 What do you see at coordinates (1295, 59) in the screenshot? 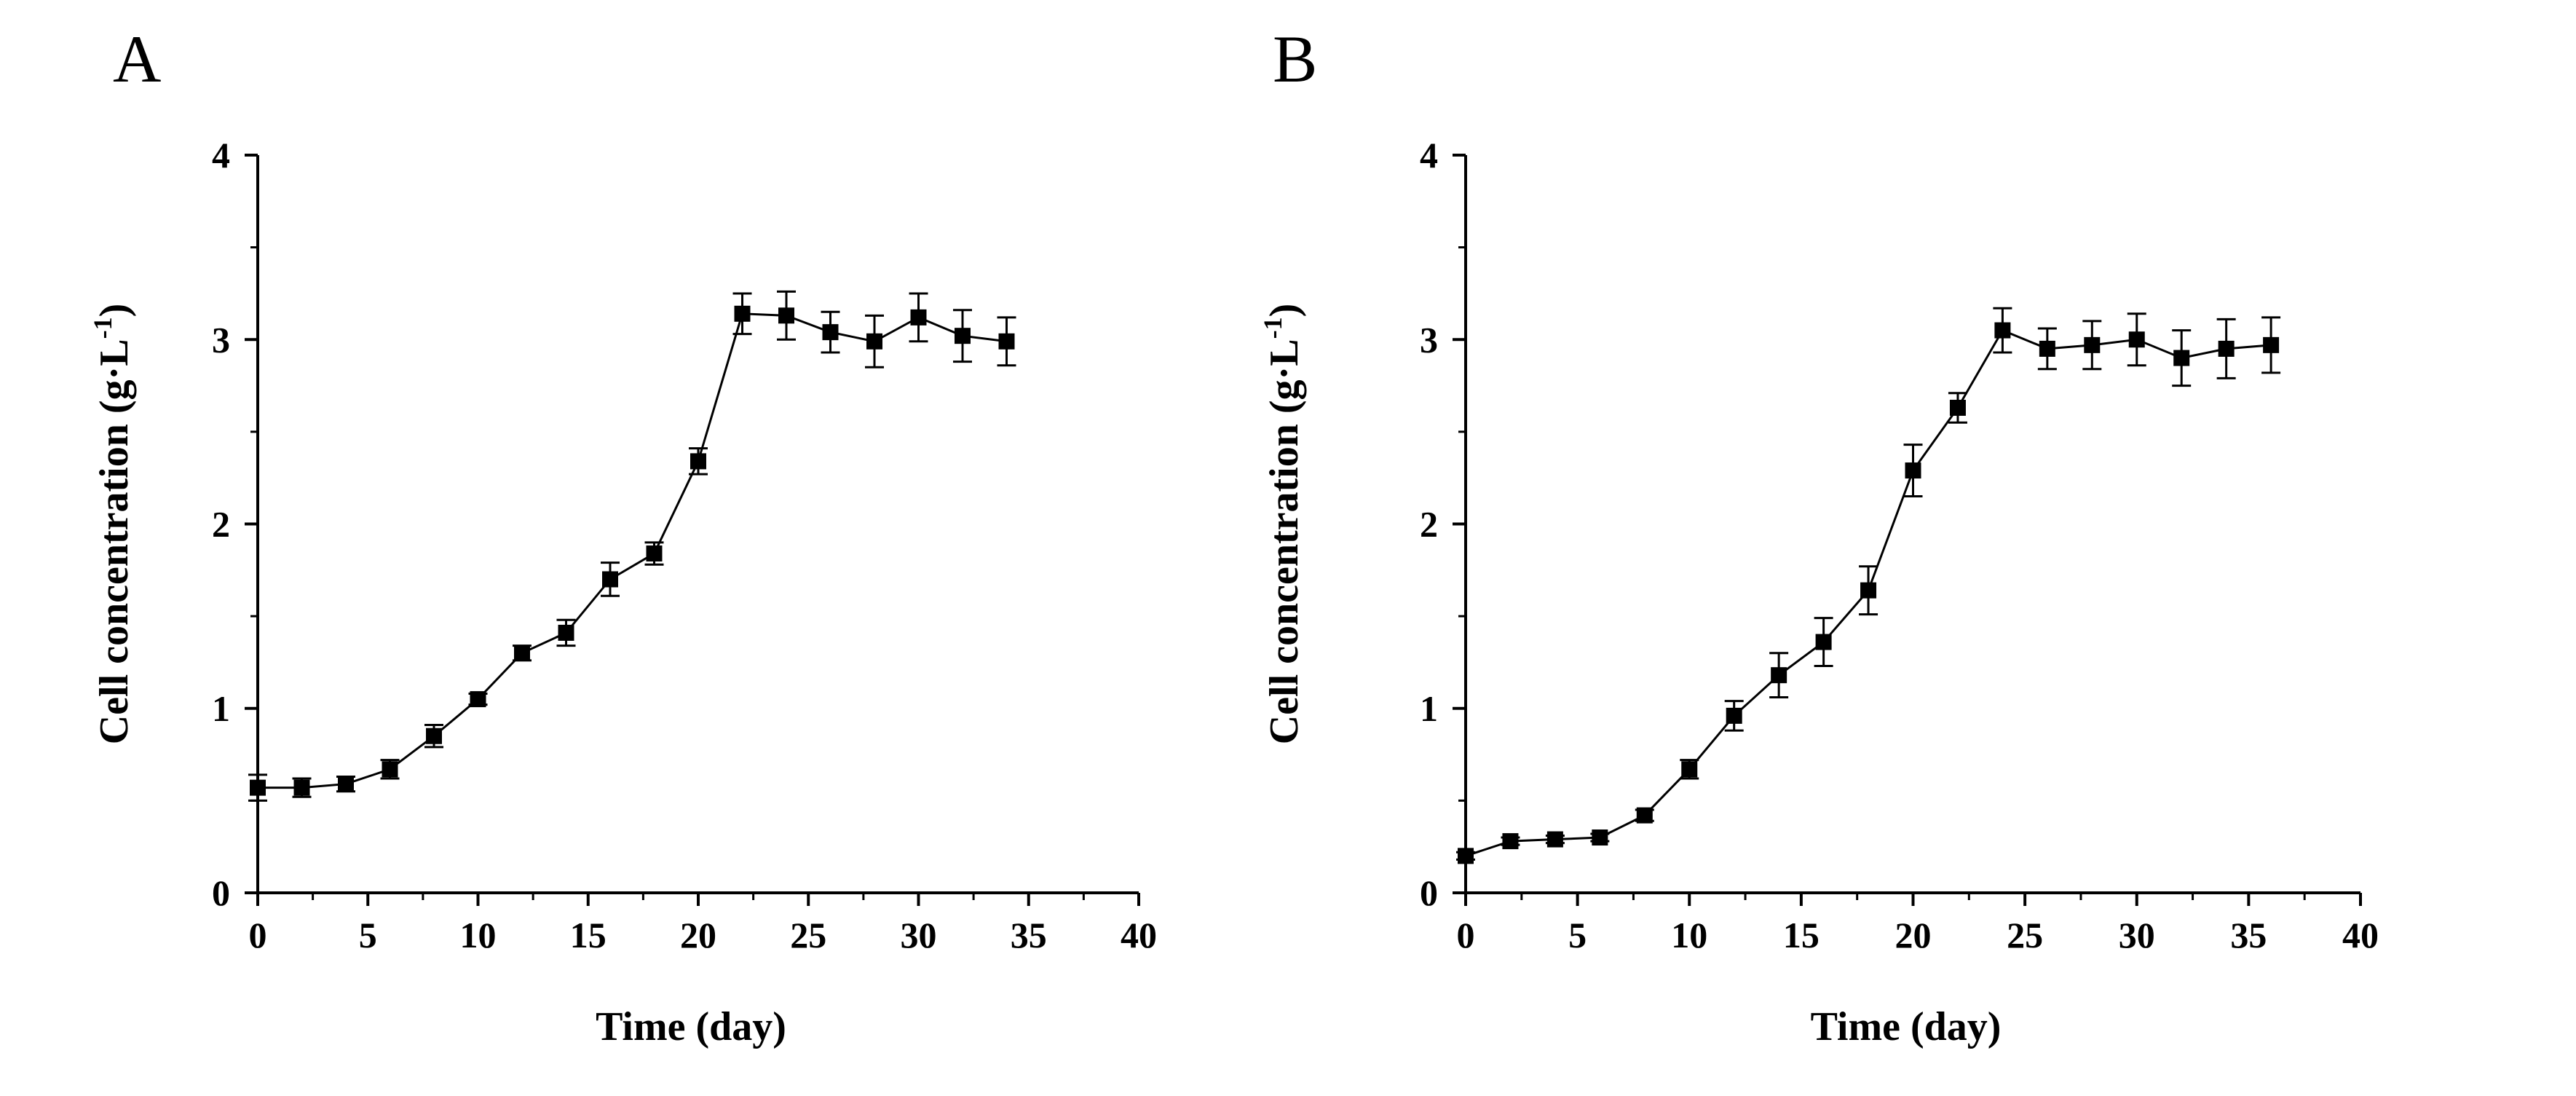
I see `panel-letter-b: B` at bounding box center [1295, 59].